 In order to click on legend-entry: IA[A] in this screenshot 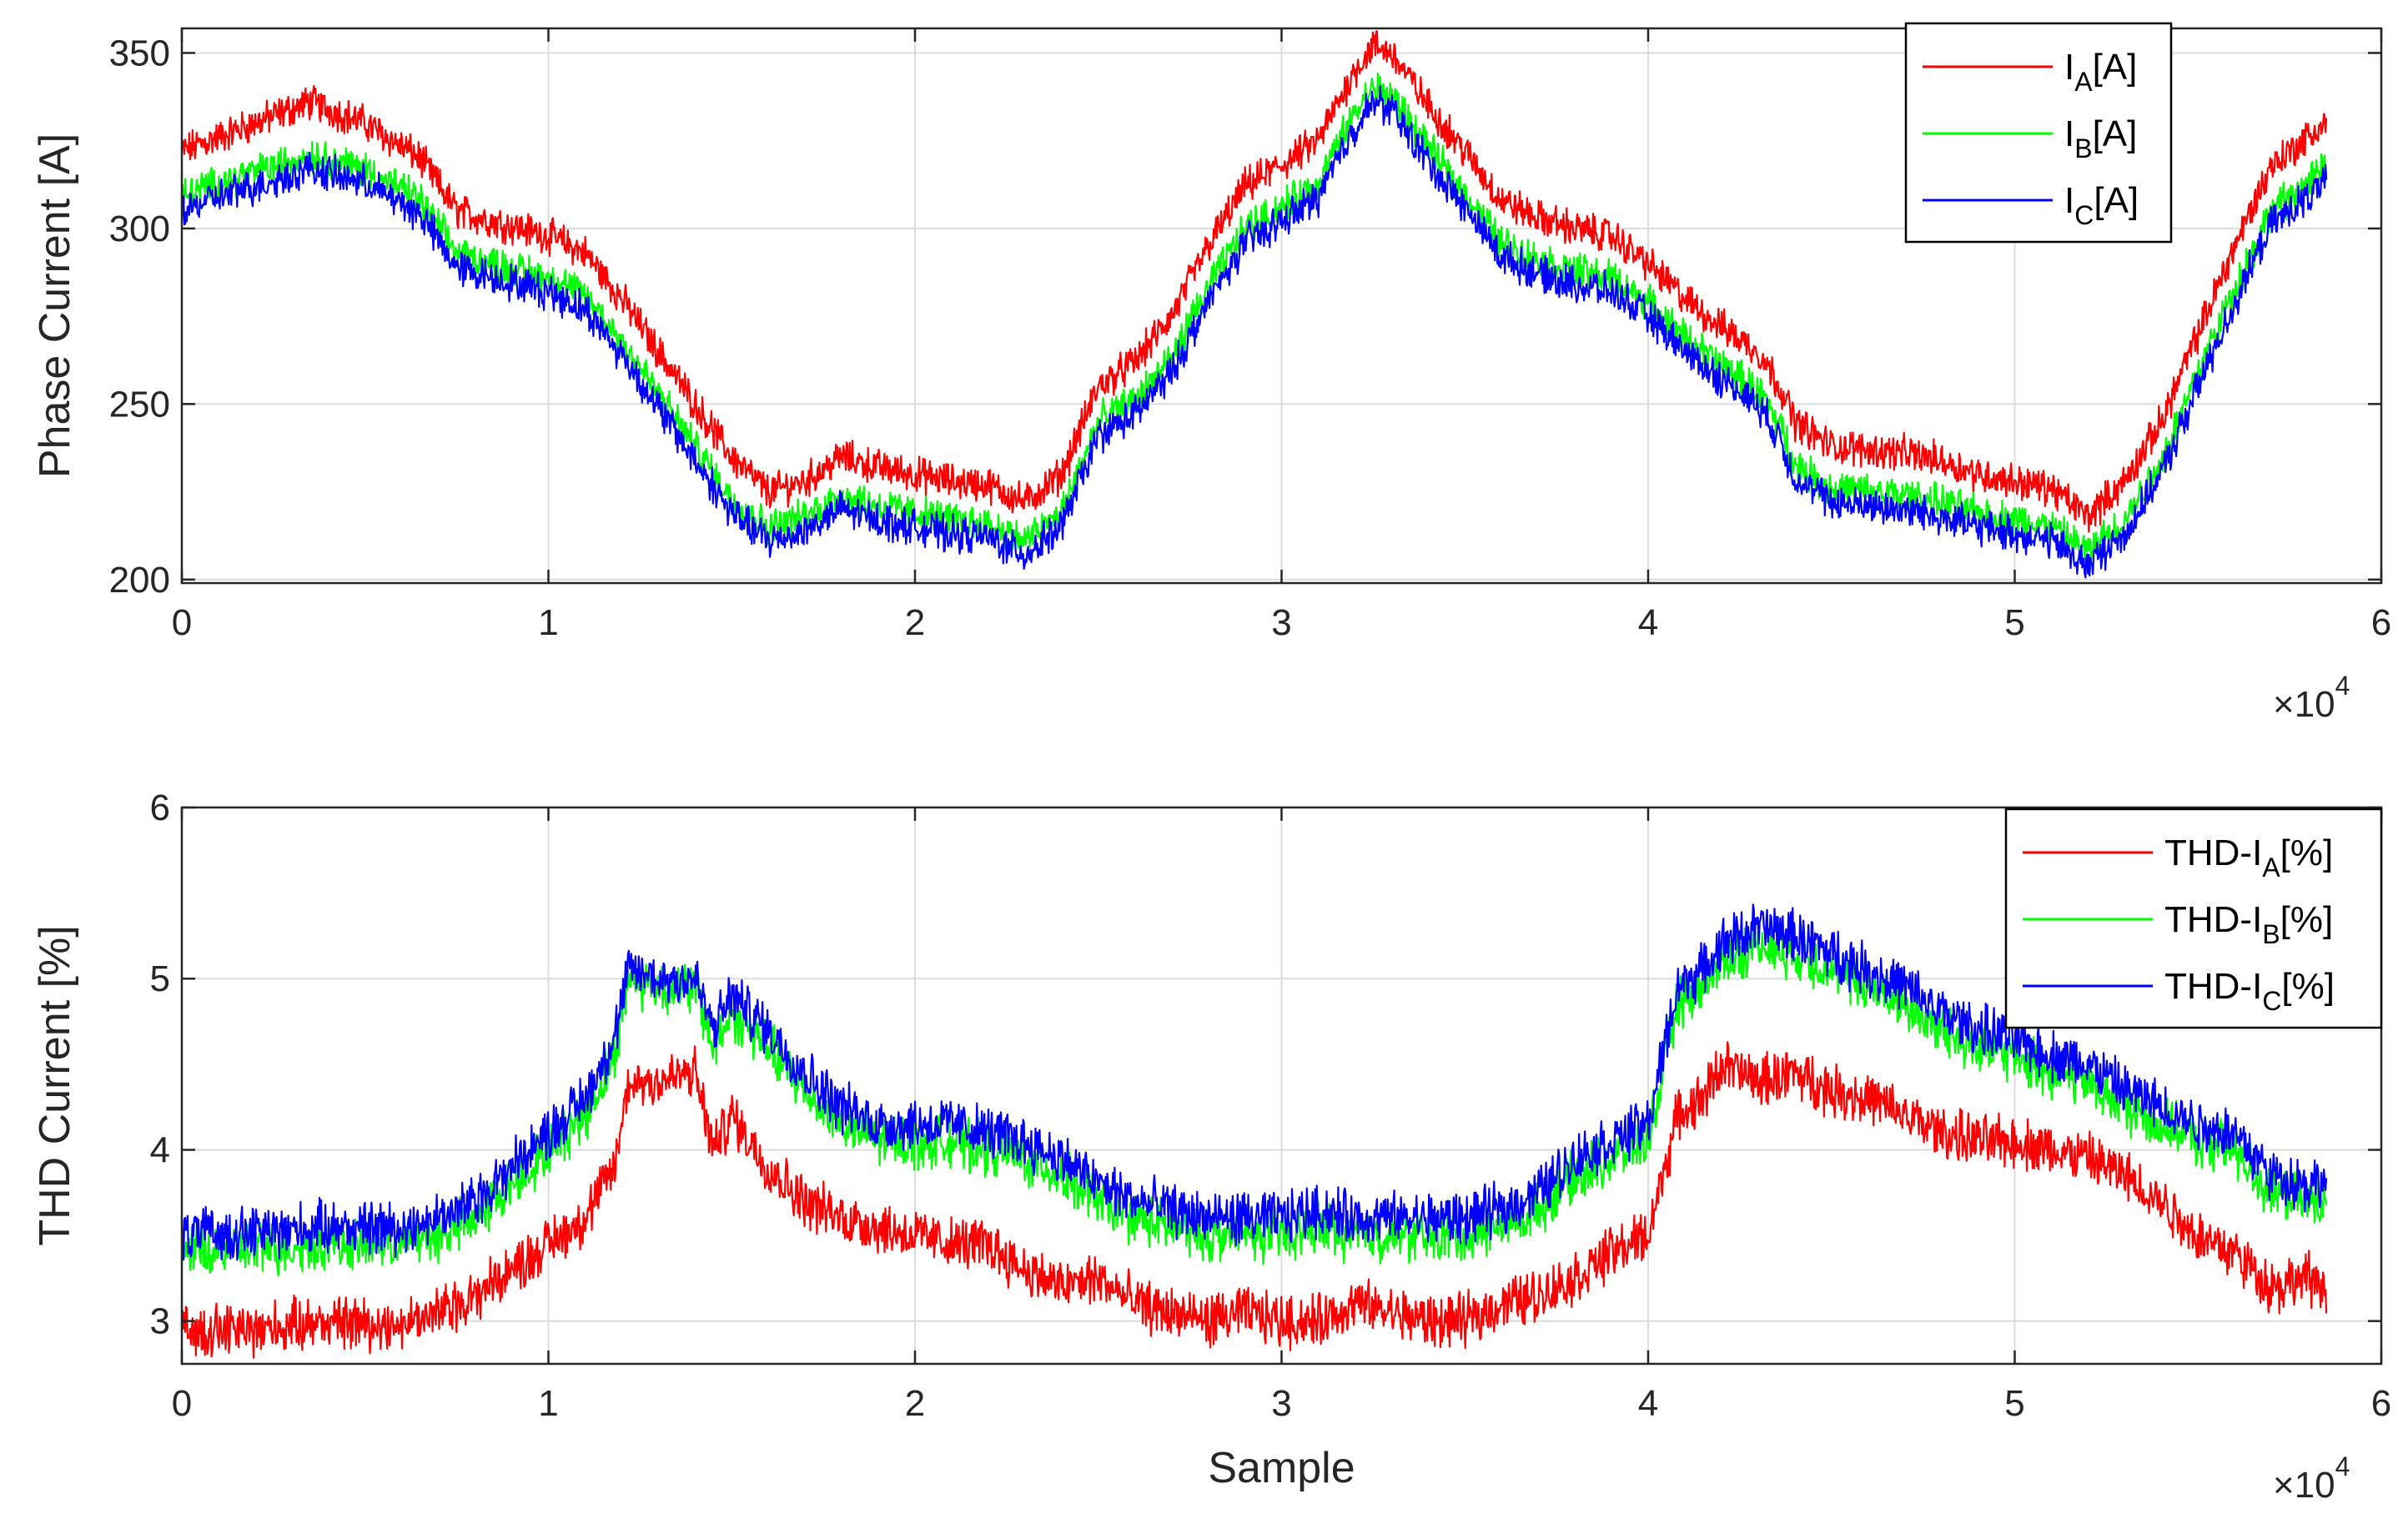, I will do `click(2100, 72)`.